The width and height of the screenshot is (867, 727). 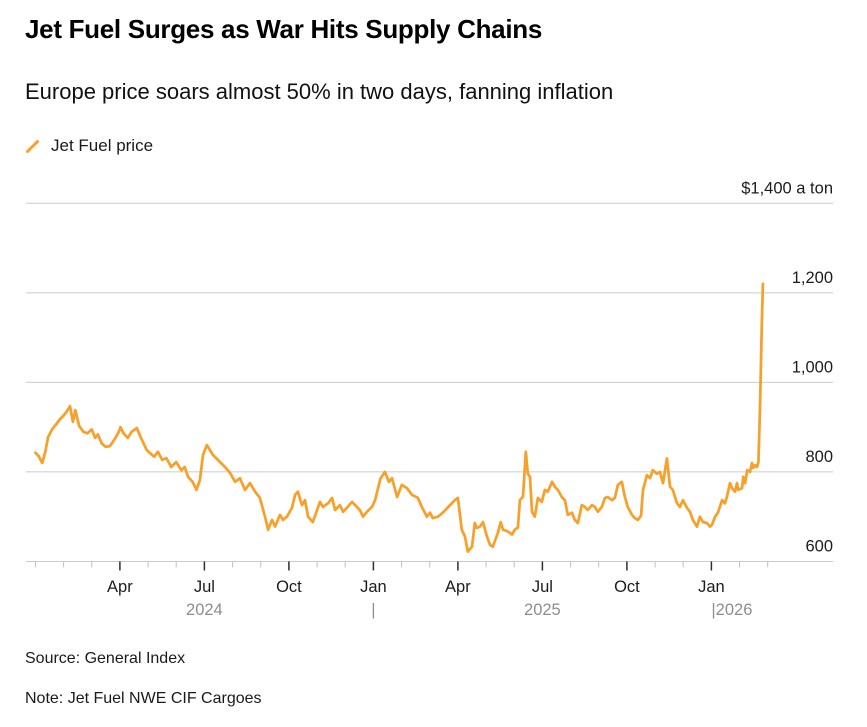 I want to click on y-tick-label: 800, so click(x=819, y=457).